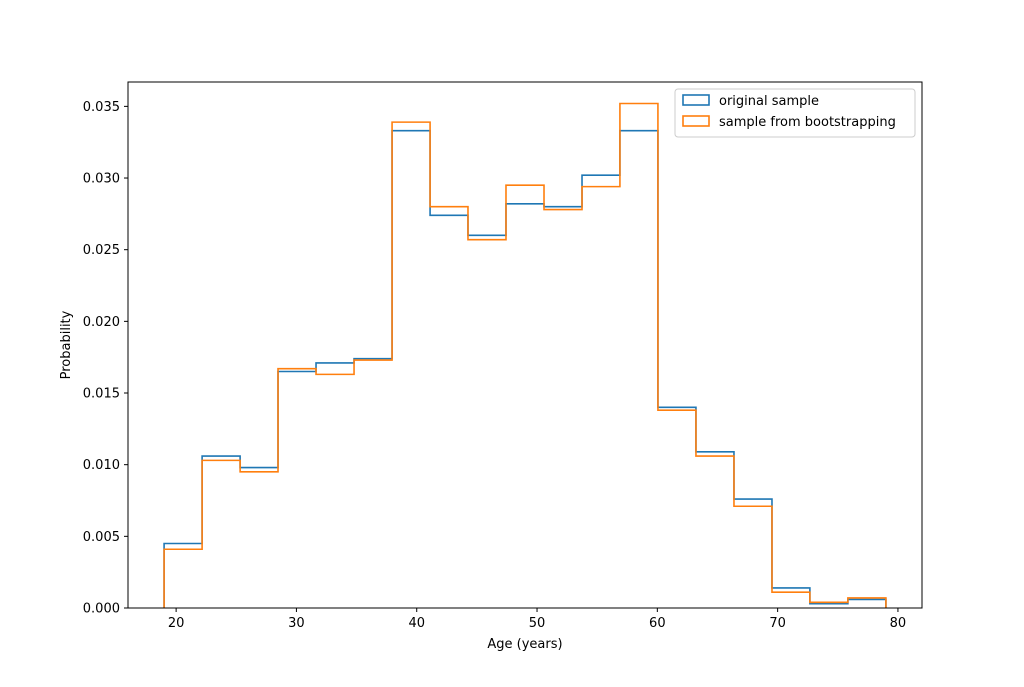 The image size is (1024, 687). What do you see at coordinates (898, 623) in the screenshot?
I see `x-tick-label: 80` at bounding box center [898, 623].